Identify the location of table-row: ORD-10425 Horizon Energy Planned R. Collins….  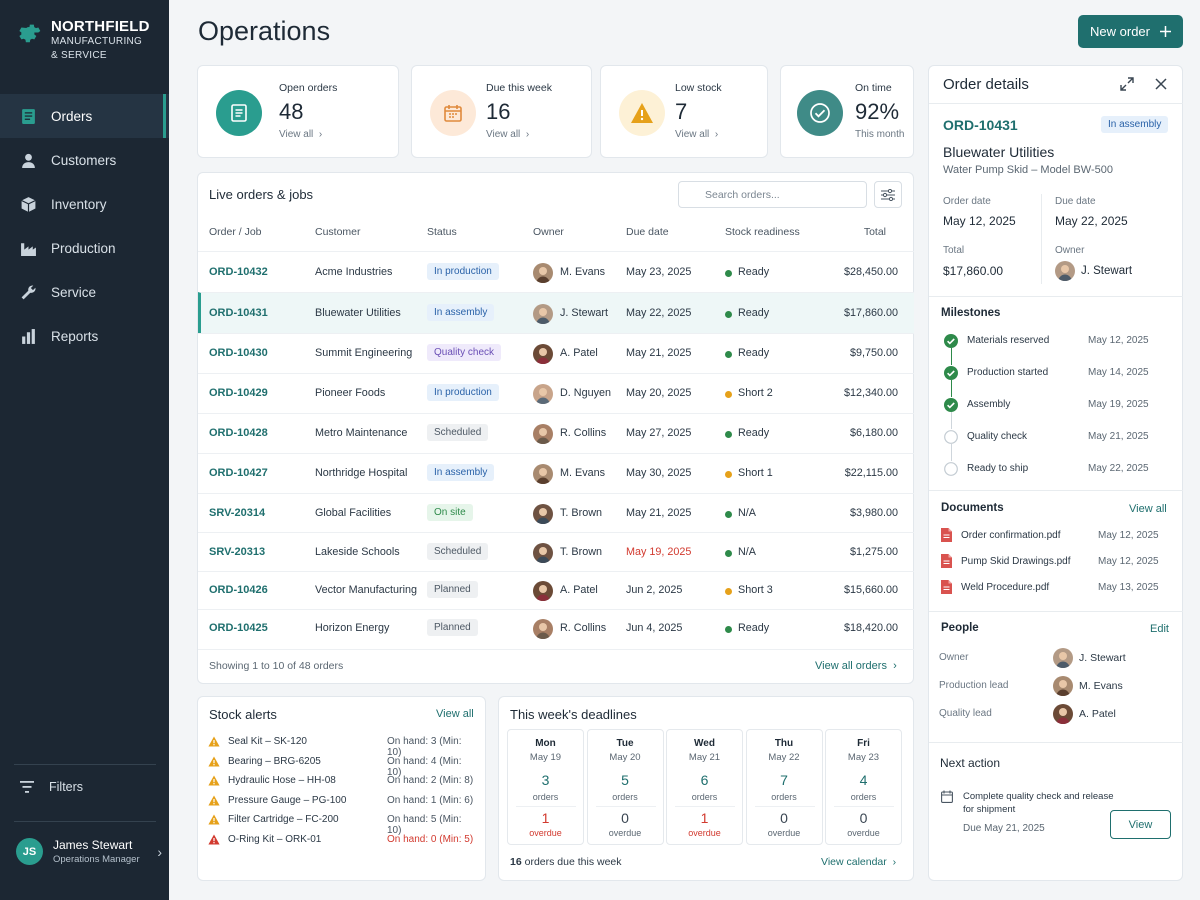
(556, 628).